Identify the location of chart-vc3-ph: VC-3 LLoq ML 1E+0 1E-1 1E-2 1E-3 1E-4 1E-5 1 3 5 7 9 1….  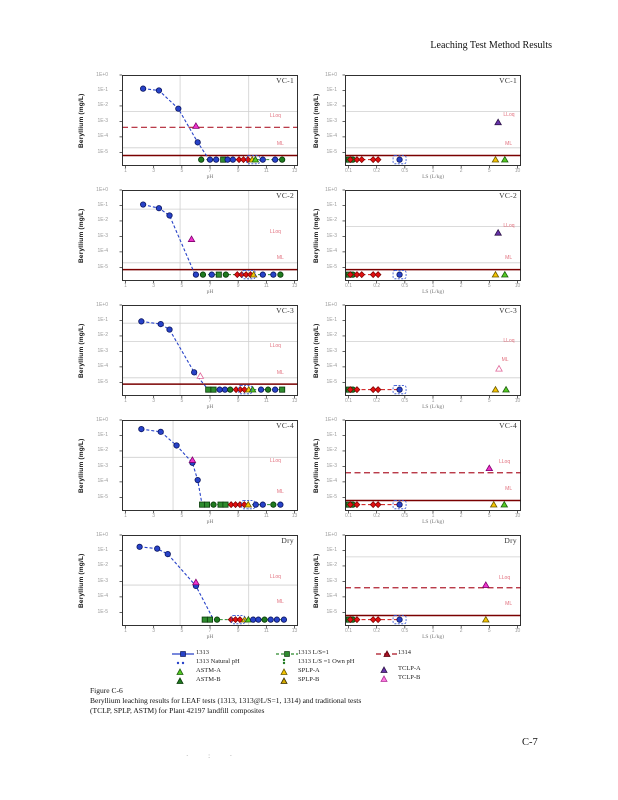
(188, 356).